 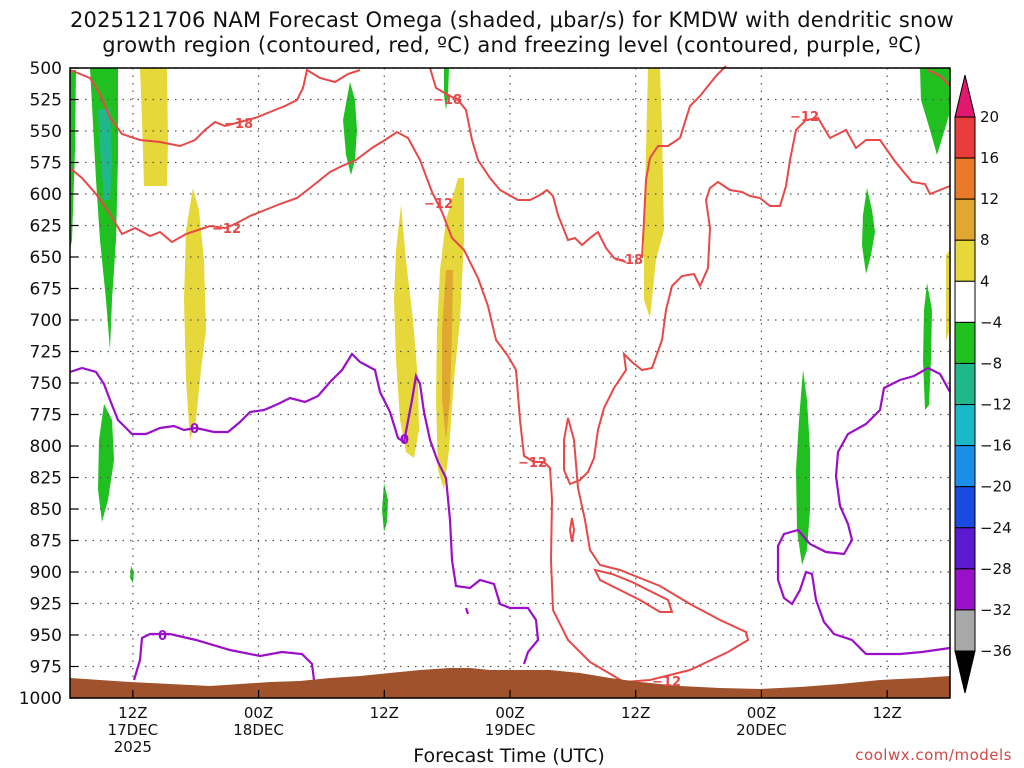 I want to click on y-tick-label: 775, so click(x=46, y=416).